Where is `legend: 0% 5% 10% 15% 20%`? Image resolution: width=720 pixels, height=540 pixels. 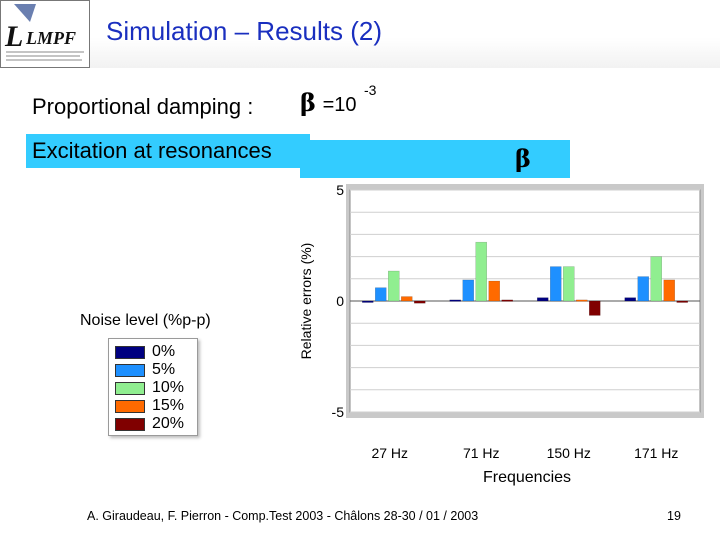
legend: 0% 5% 10% 15% 20% is located at coordinates (153, 387).